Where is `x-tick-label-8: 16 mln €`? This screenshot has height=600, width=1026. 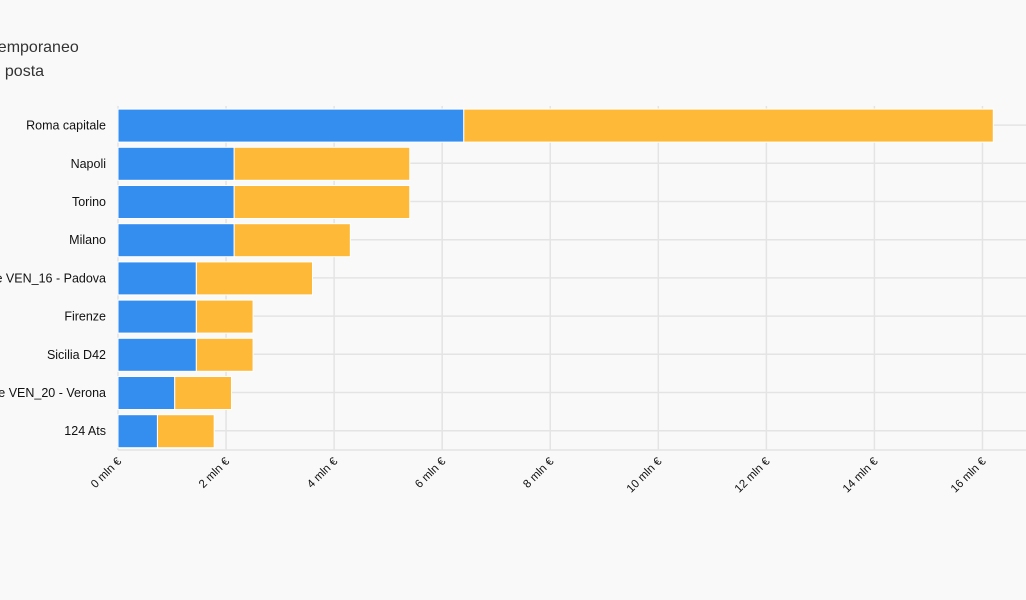 x-tick-label-8: 16 mln € is located at coordinates (969, 475).